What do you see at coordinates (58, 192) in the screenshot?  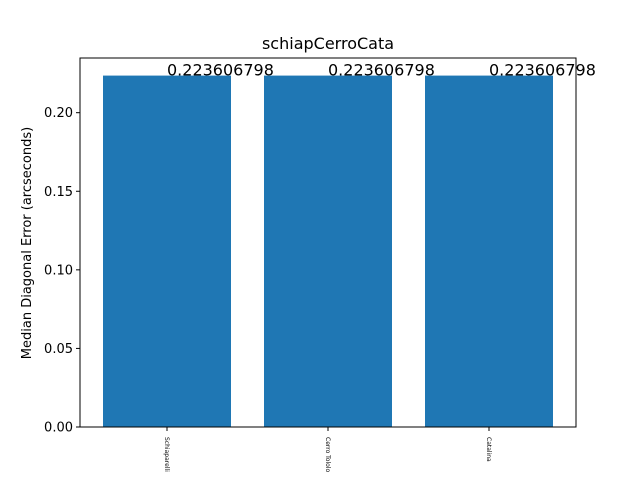 I see `y-tick-label: 0.15` at bounding box center [58, 192].